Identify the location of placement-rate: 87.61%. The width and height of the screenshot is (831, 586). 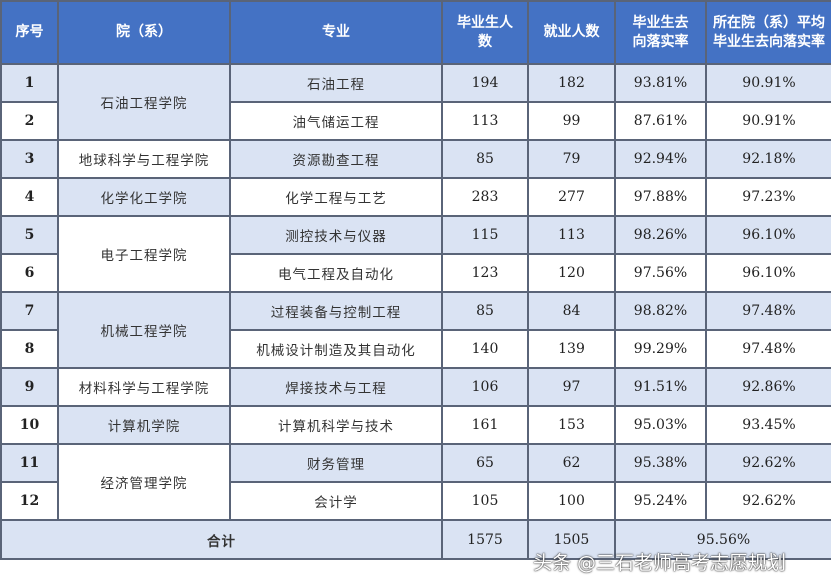
(660, 121).